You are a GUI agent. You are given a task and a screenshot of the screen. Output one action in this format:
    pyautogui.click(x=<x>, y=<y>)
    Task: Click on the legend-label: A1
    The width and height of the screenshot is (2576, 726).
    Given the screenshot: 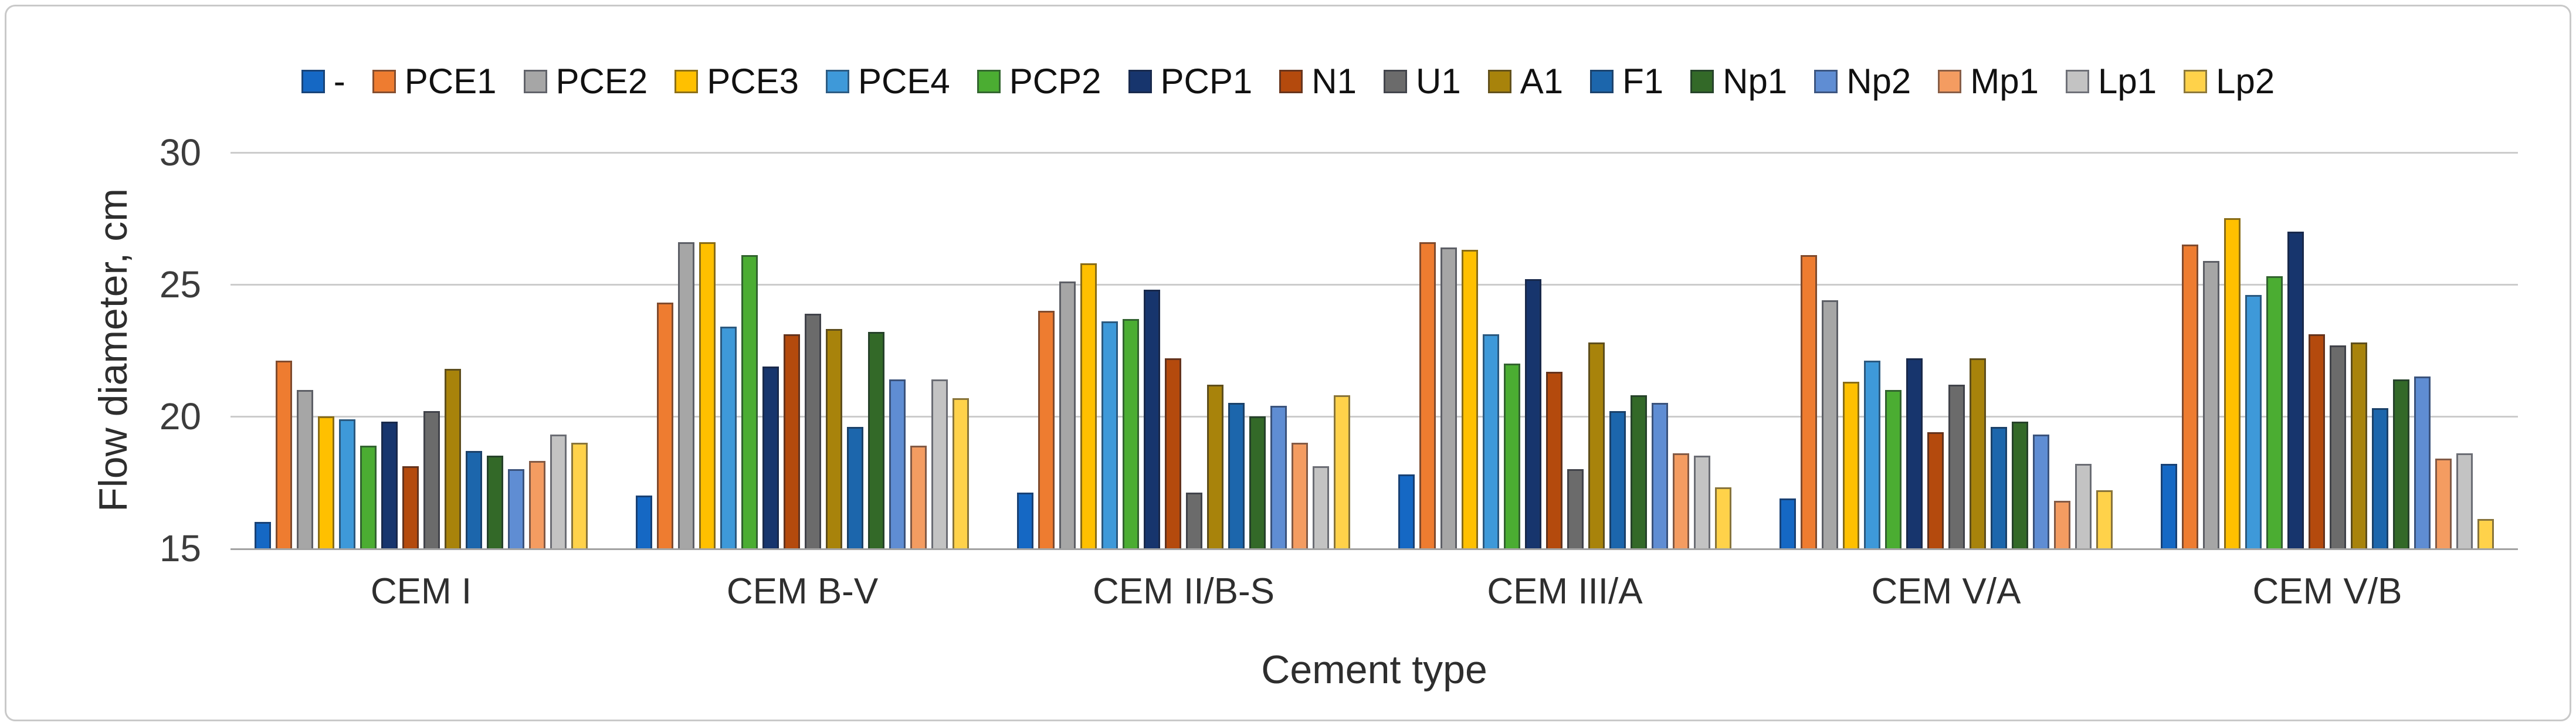 What is the action you would take?
    pyautogui.click(x=1542, y=81)
    